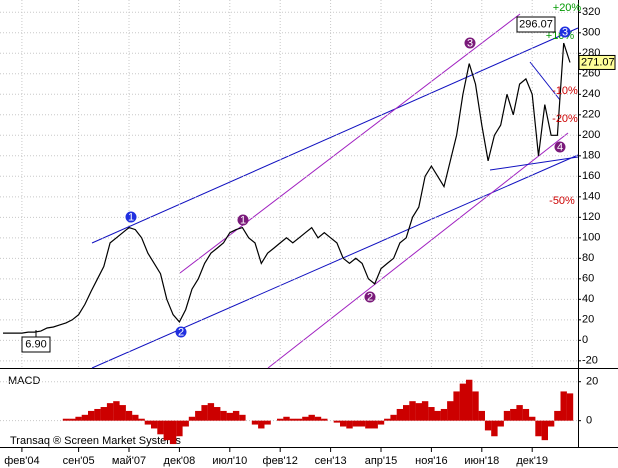 The height and width of the screenshot is (468, 618). What do you see at coordinates (591, 238) in the screenshot?
I see `y-tick-label: 100` at bounding box center [591, 238].